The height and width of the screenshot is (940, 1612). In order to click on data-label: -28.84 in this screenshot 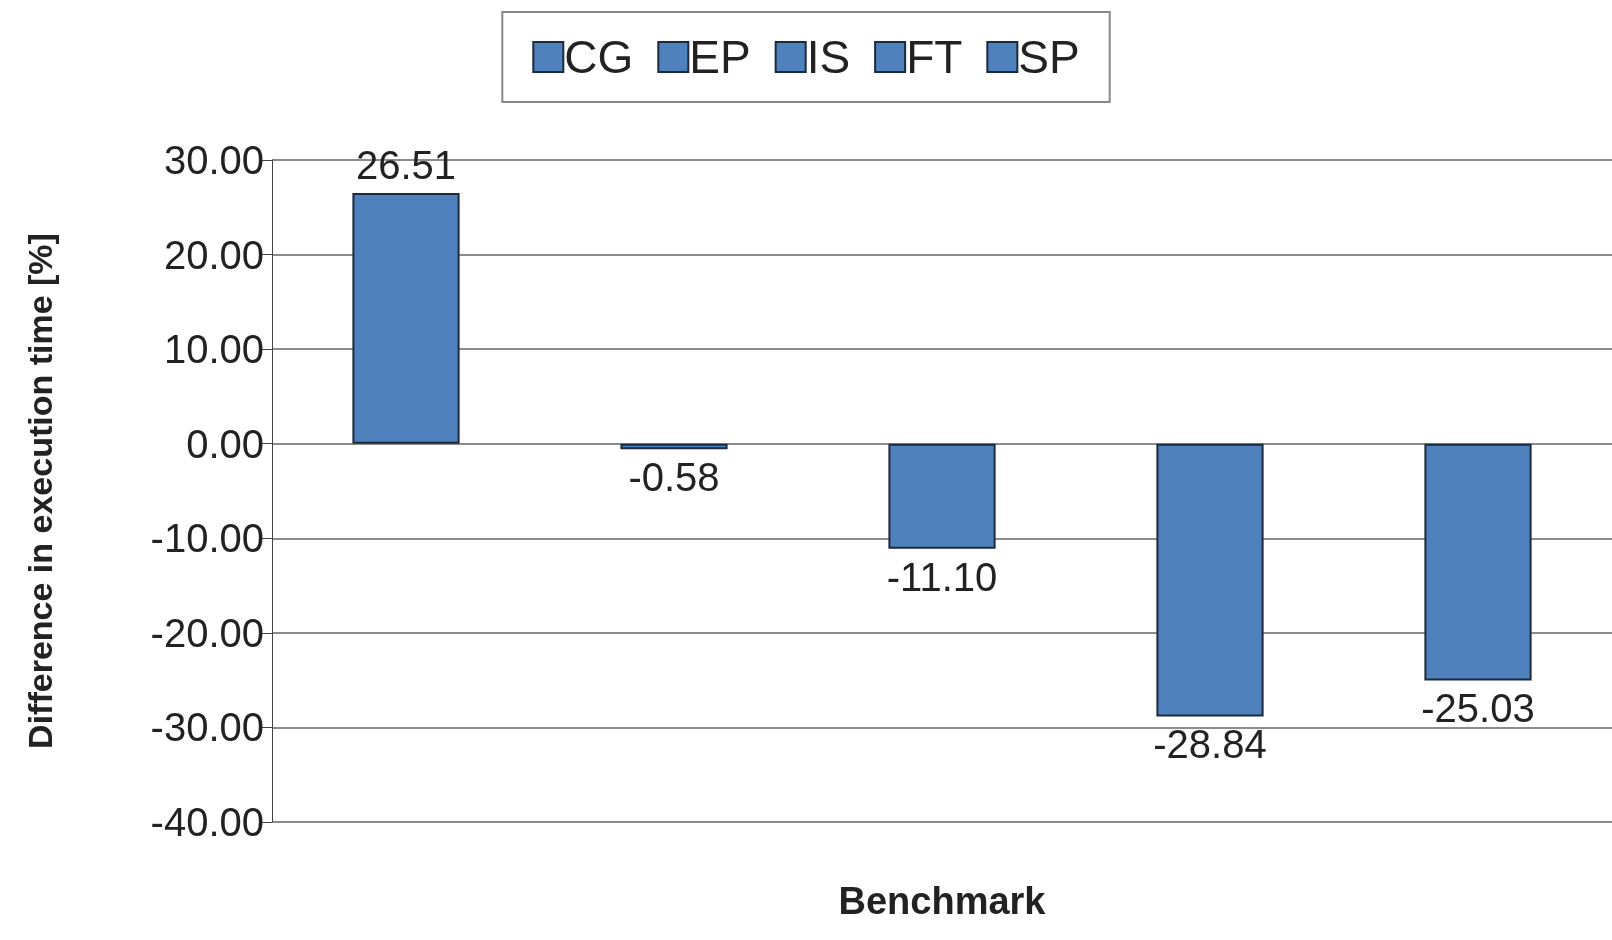, I will do `click(1210, 744)`.